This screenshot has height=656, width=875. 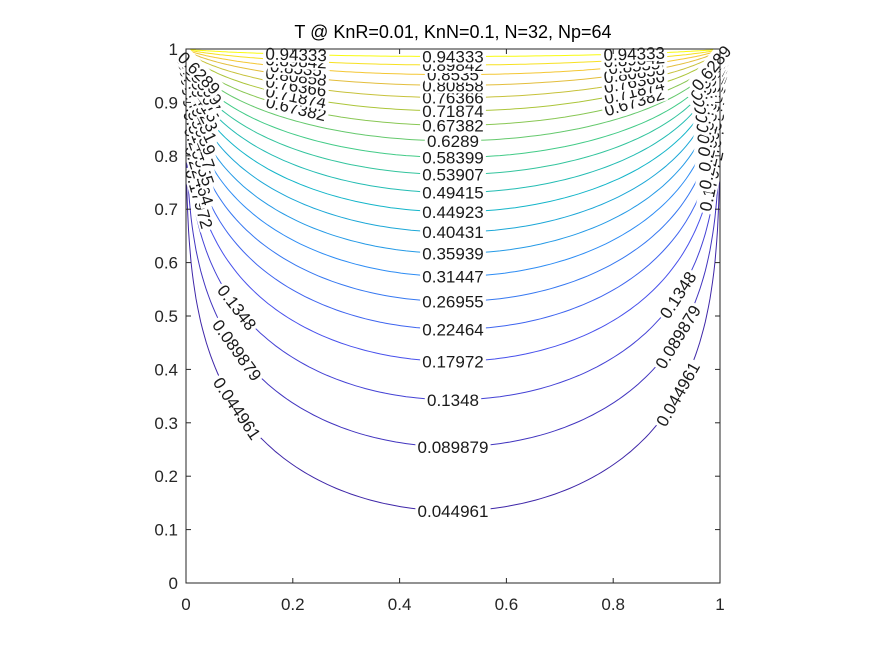 I want to click on x-tick-label: 0.2, so click(x=293, y=604).